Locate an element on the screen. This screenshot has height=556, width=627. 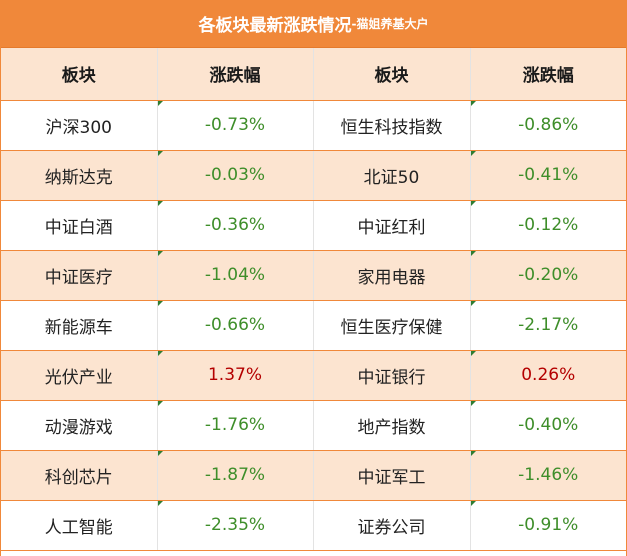
change-value-right-text: -0.86% is located at coordinates (548, 125).